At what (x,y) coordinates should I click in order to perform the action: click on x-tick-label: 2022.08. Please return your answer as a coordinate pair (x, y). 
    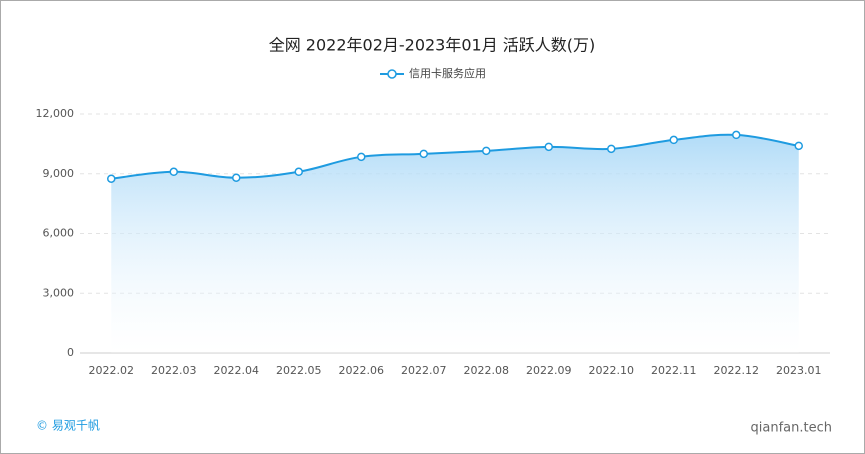
    Looking at the image, I should click on (487, 370).